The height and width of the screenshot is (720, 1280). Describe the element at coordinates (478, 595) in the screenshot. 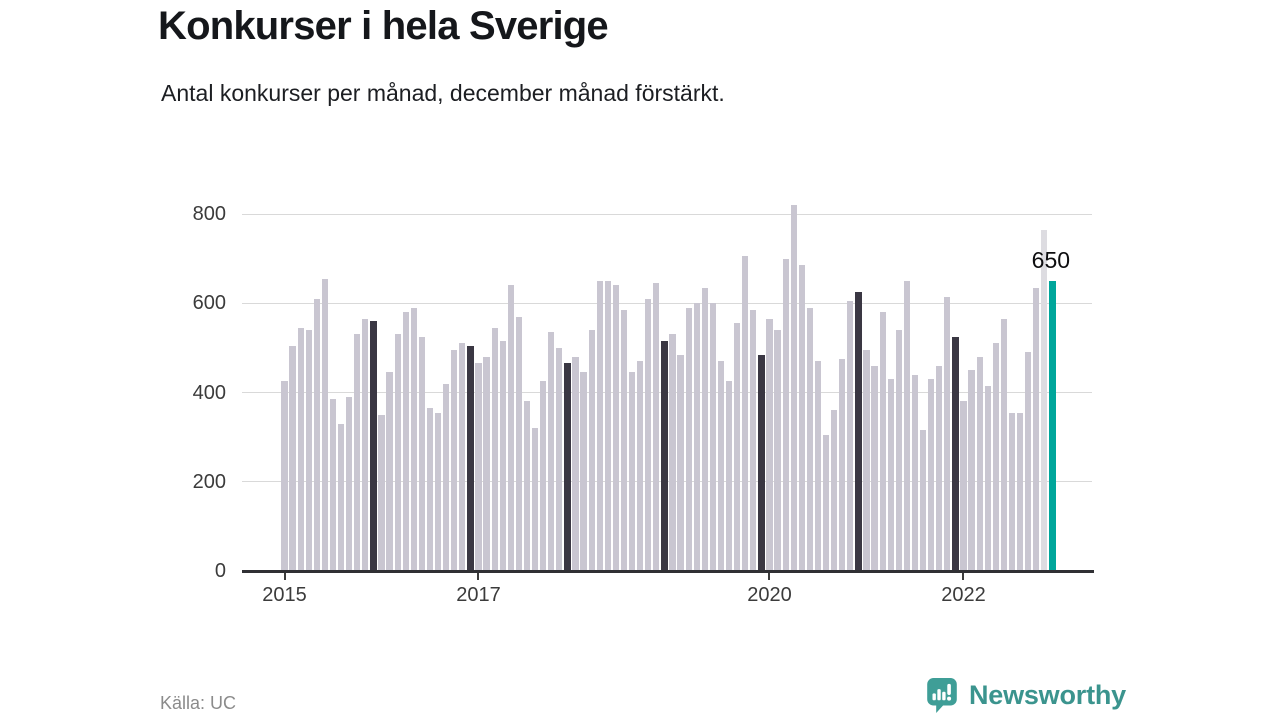

I see `x-axis-label-2017: 2017` at that location.